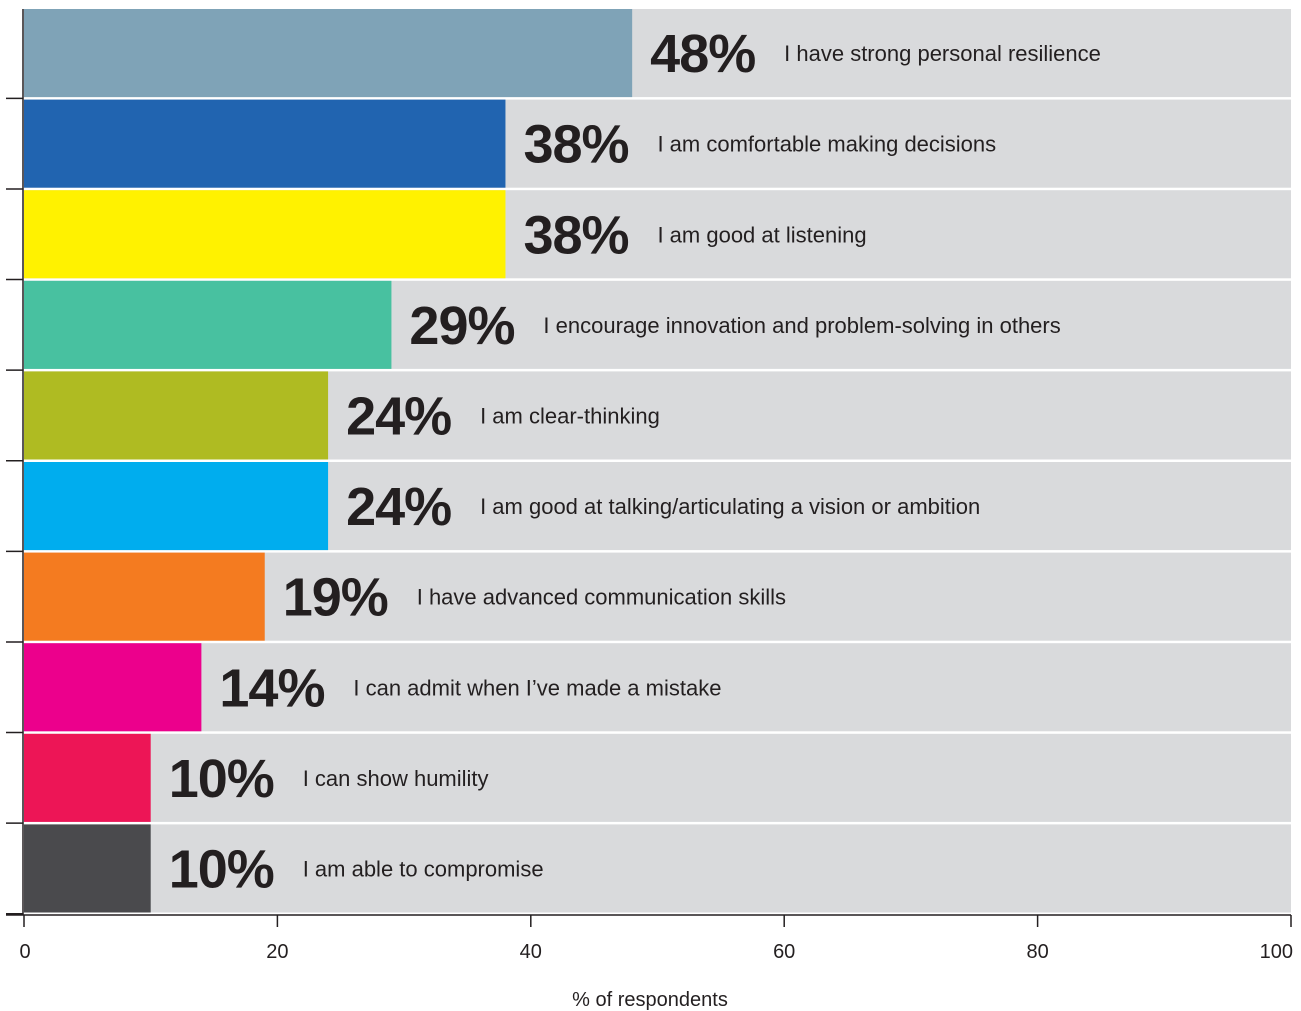 Image resolution: width=1301 pixels, height=1011 pixels. I want to click on x-tick-label: 40, so click(531, 952).